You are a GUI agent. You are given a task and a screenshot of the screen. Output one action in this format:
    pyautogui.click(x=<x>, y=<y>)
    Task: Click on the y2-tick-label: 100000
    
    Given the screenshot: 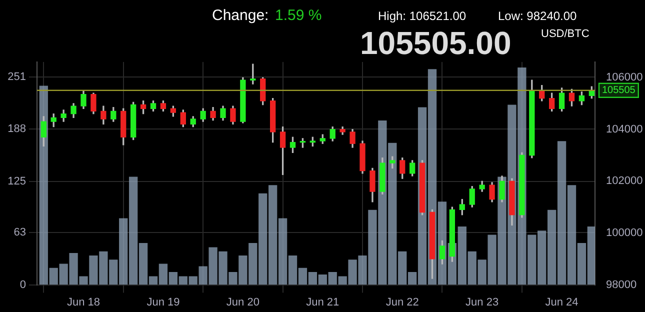 What is the action you would take?
    pyautogui.click(x=624, y=233)
    